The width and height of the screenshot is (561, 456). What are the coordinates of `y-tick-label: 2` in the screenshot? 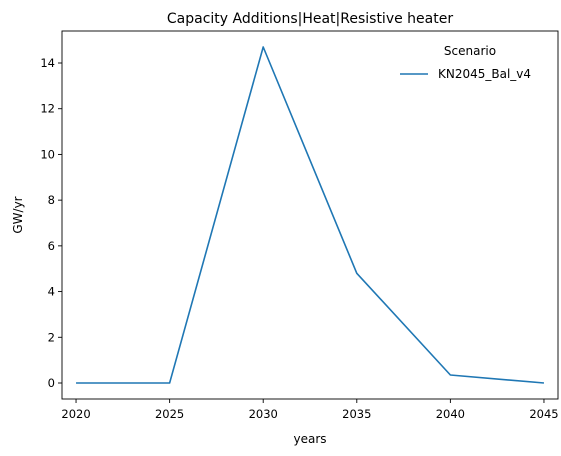 It's located at (51, 337).